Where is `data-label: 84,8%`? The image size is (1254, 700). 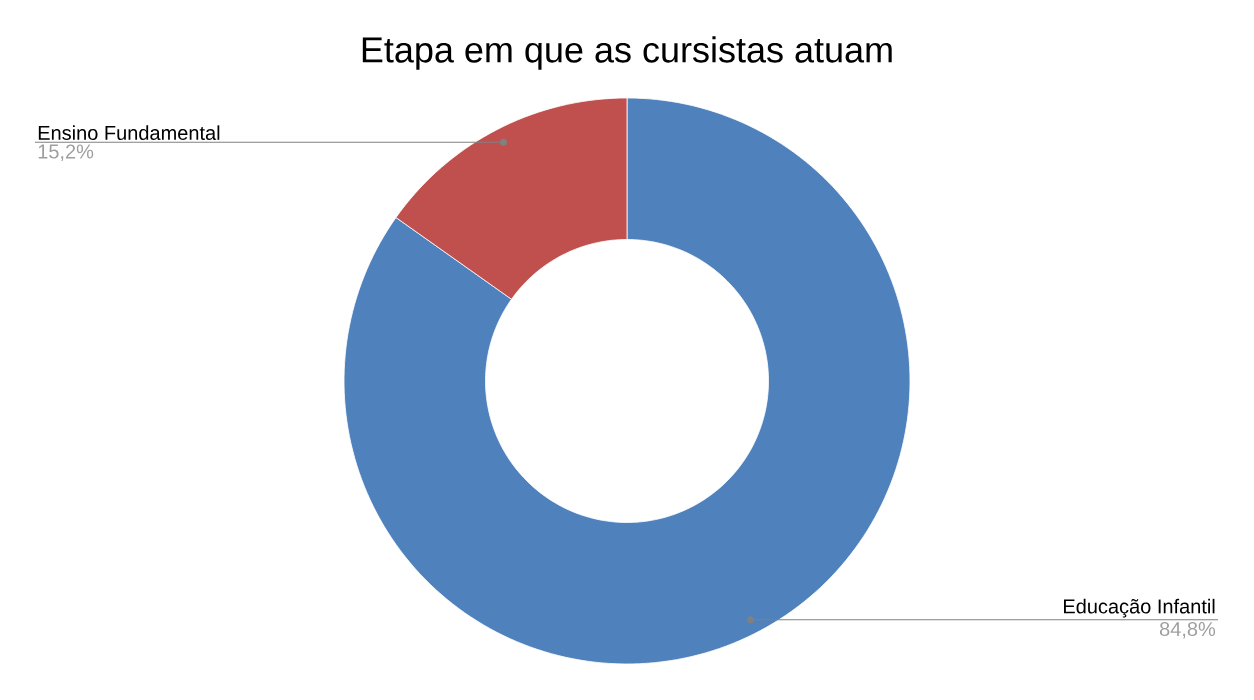
data-label: 84,8% is located at coordinates (1187, 630).